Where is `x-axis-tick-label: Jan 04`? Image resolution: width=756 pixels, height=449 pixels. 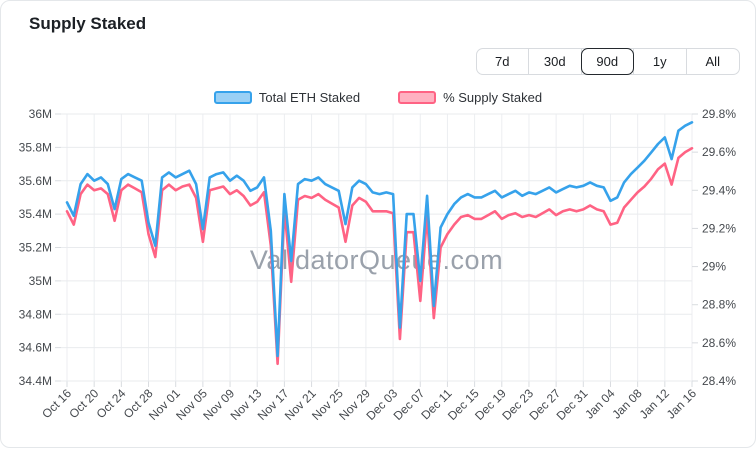
x-axis-tick-label: Jan 04 is located at coordinates (600, 404).